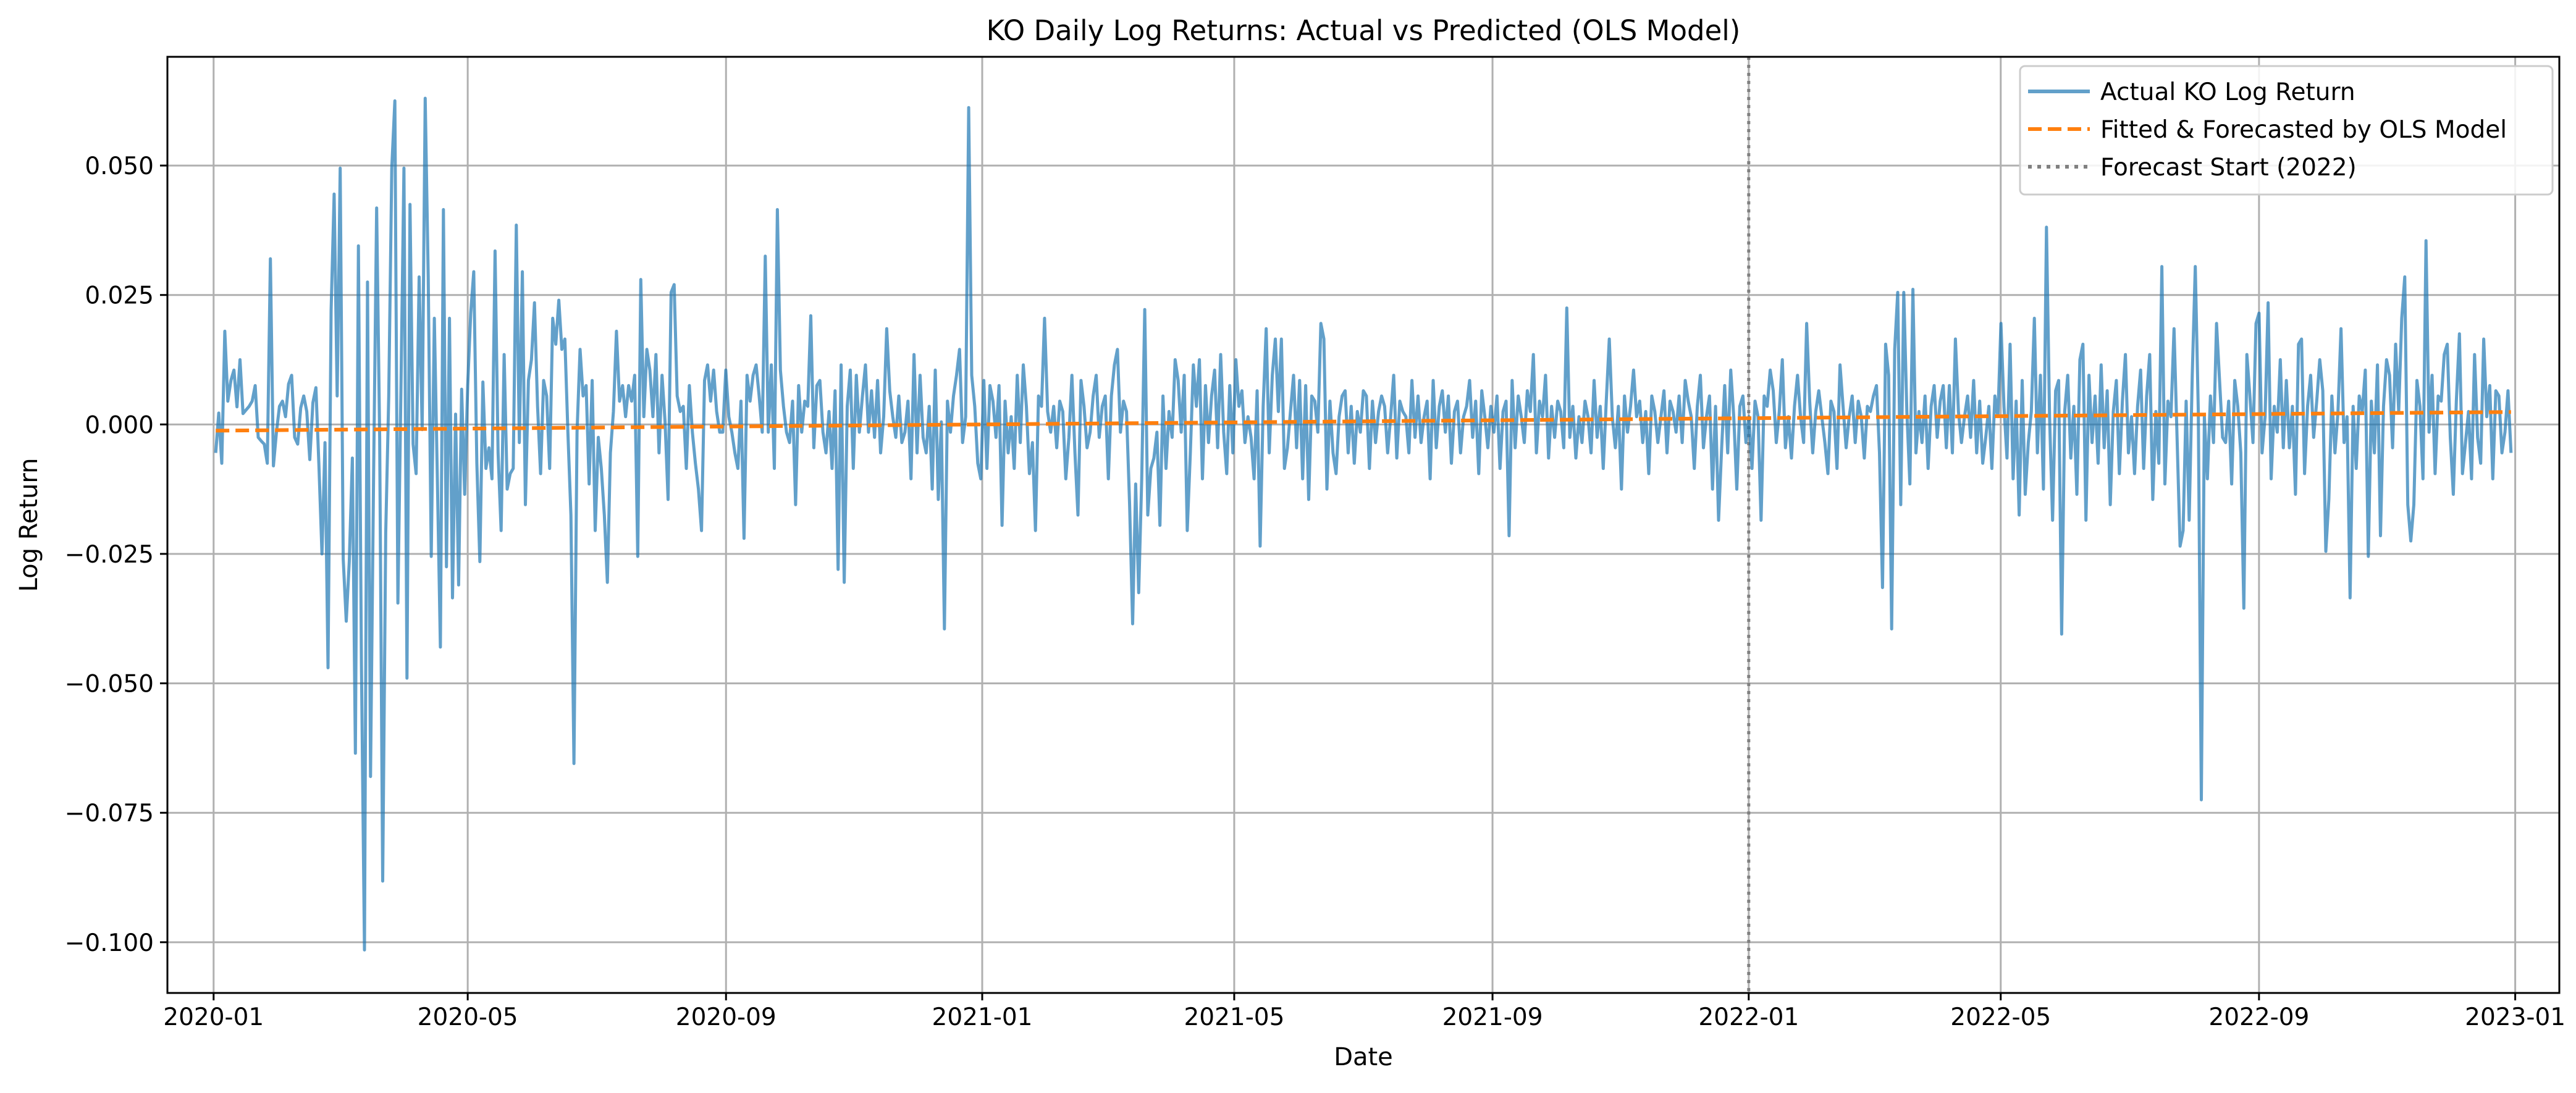 The width and height of the screenshot is (2576, 1093). Describe the element at coordinates (29, 525) in the screenshot. I see `y-axis-label: Log Return` at that location.